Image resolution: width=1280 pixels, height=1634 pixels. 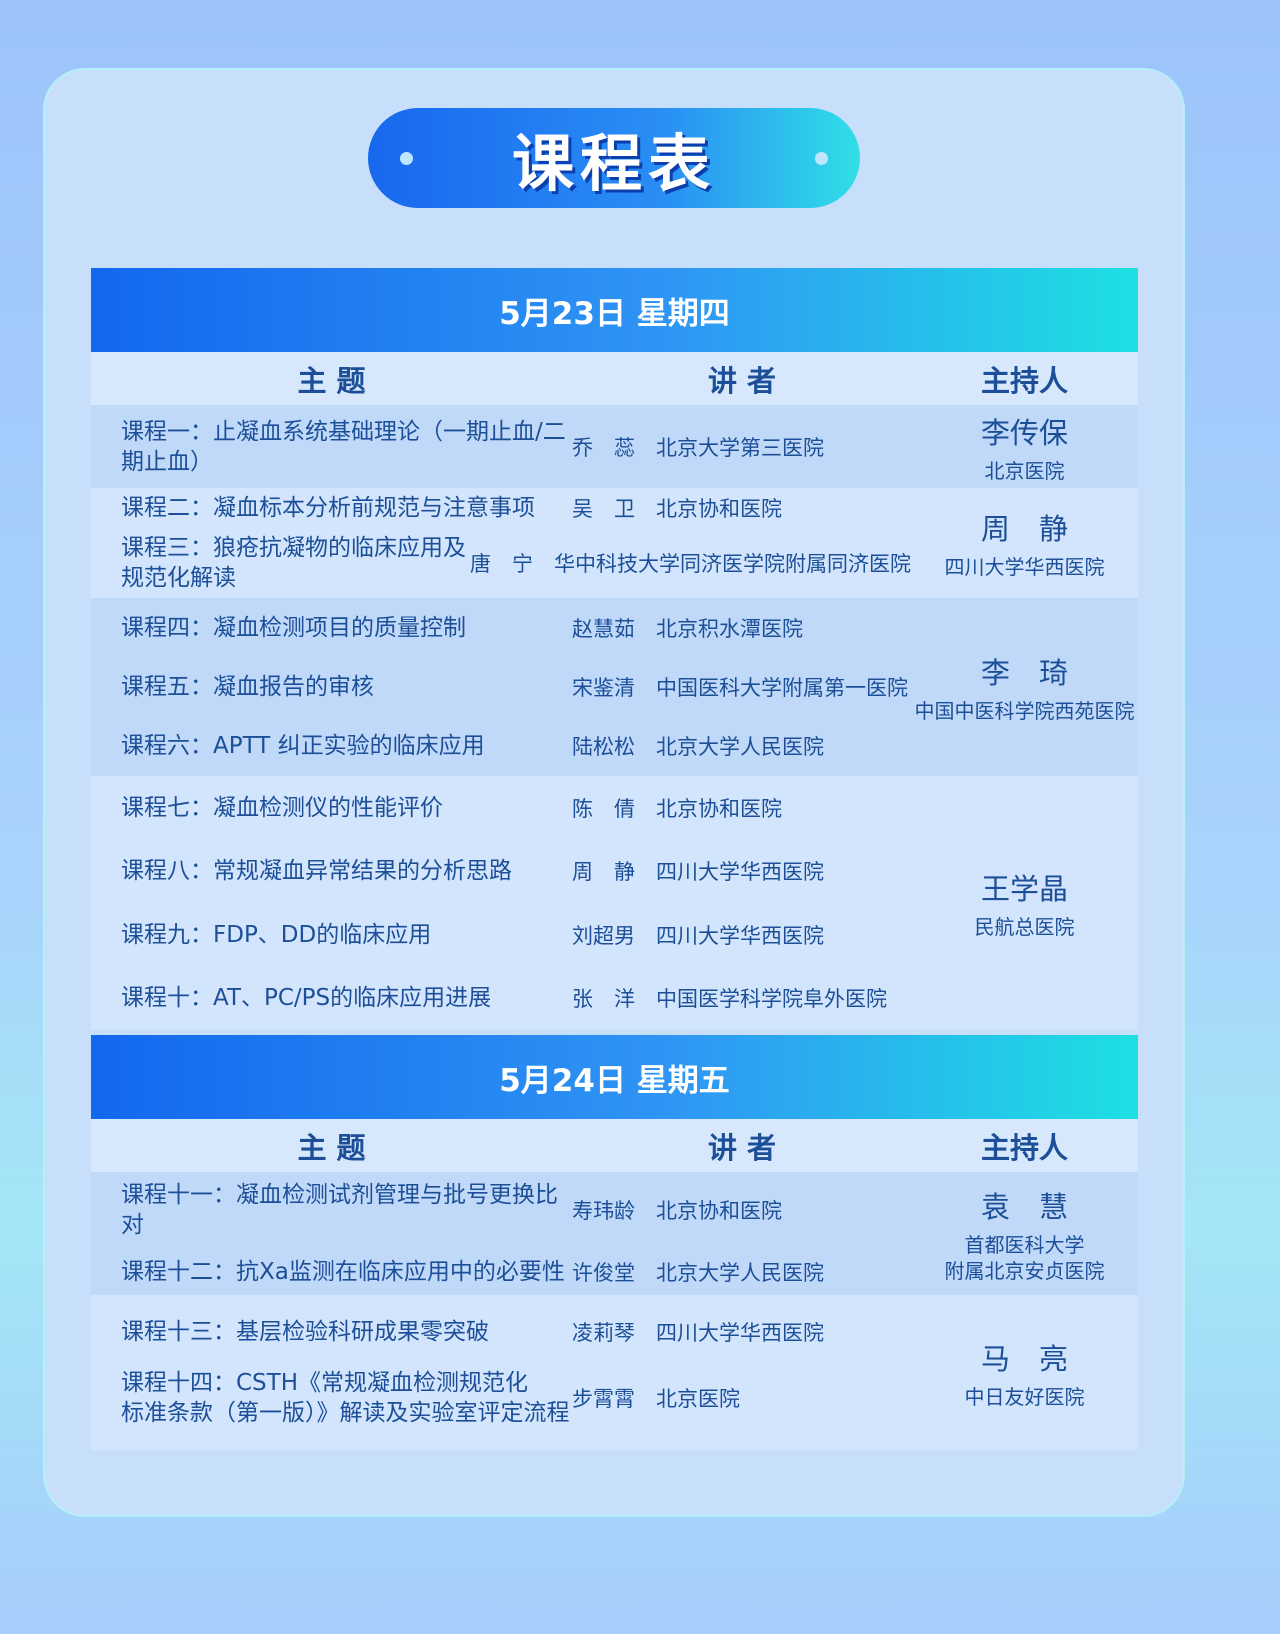 What do you see at coordinates (1024, 529) in the screenshot?
I see `host-name: 周 静` at bounding box center [1024, 529].